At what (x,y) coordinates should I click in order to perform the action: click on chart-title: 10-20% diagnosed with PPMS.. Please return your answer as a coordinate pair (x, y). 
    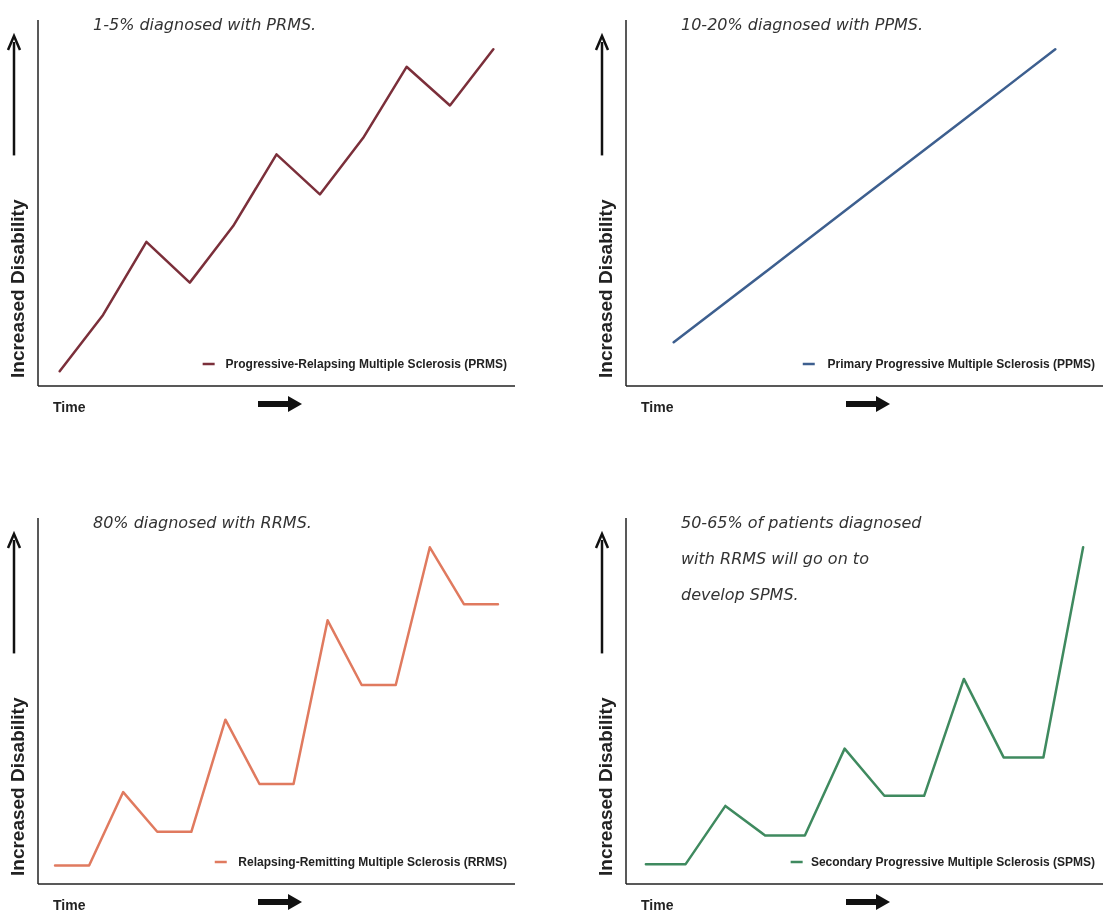
    Looking at the image, I should click on (802, 24).